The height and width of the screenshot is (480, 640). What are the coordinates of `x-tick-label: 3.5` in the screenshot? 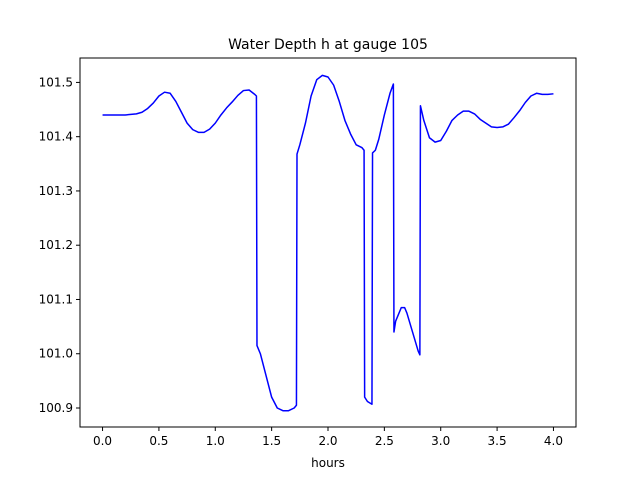 It's located at (497, 441).